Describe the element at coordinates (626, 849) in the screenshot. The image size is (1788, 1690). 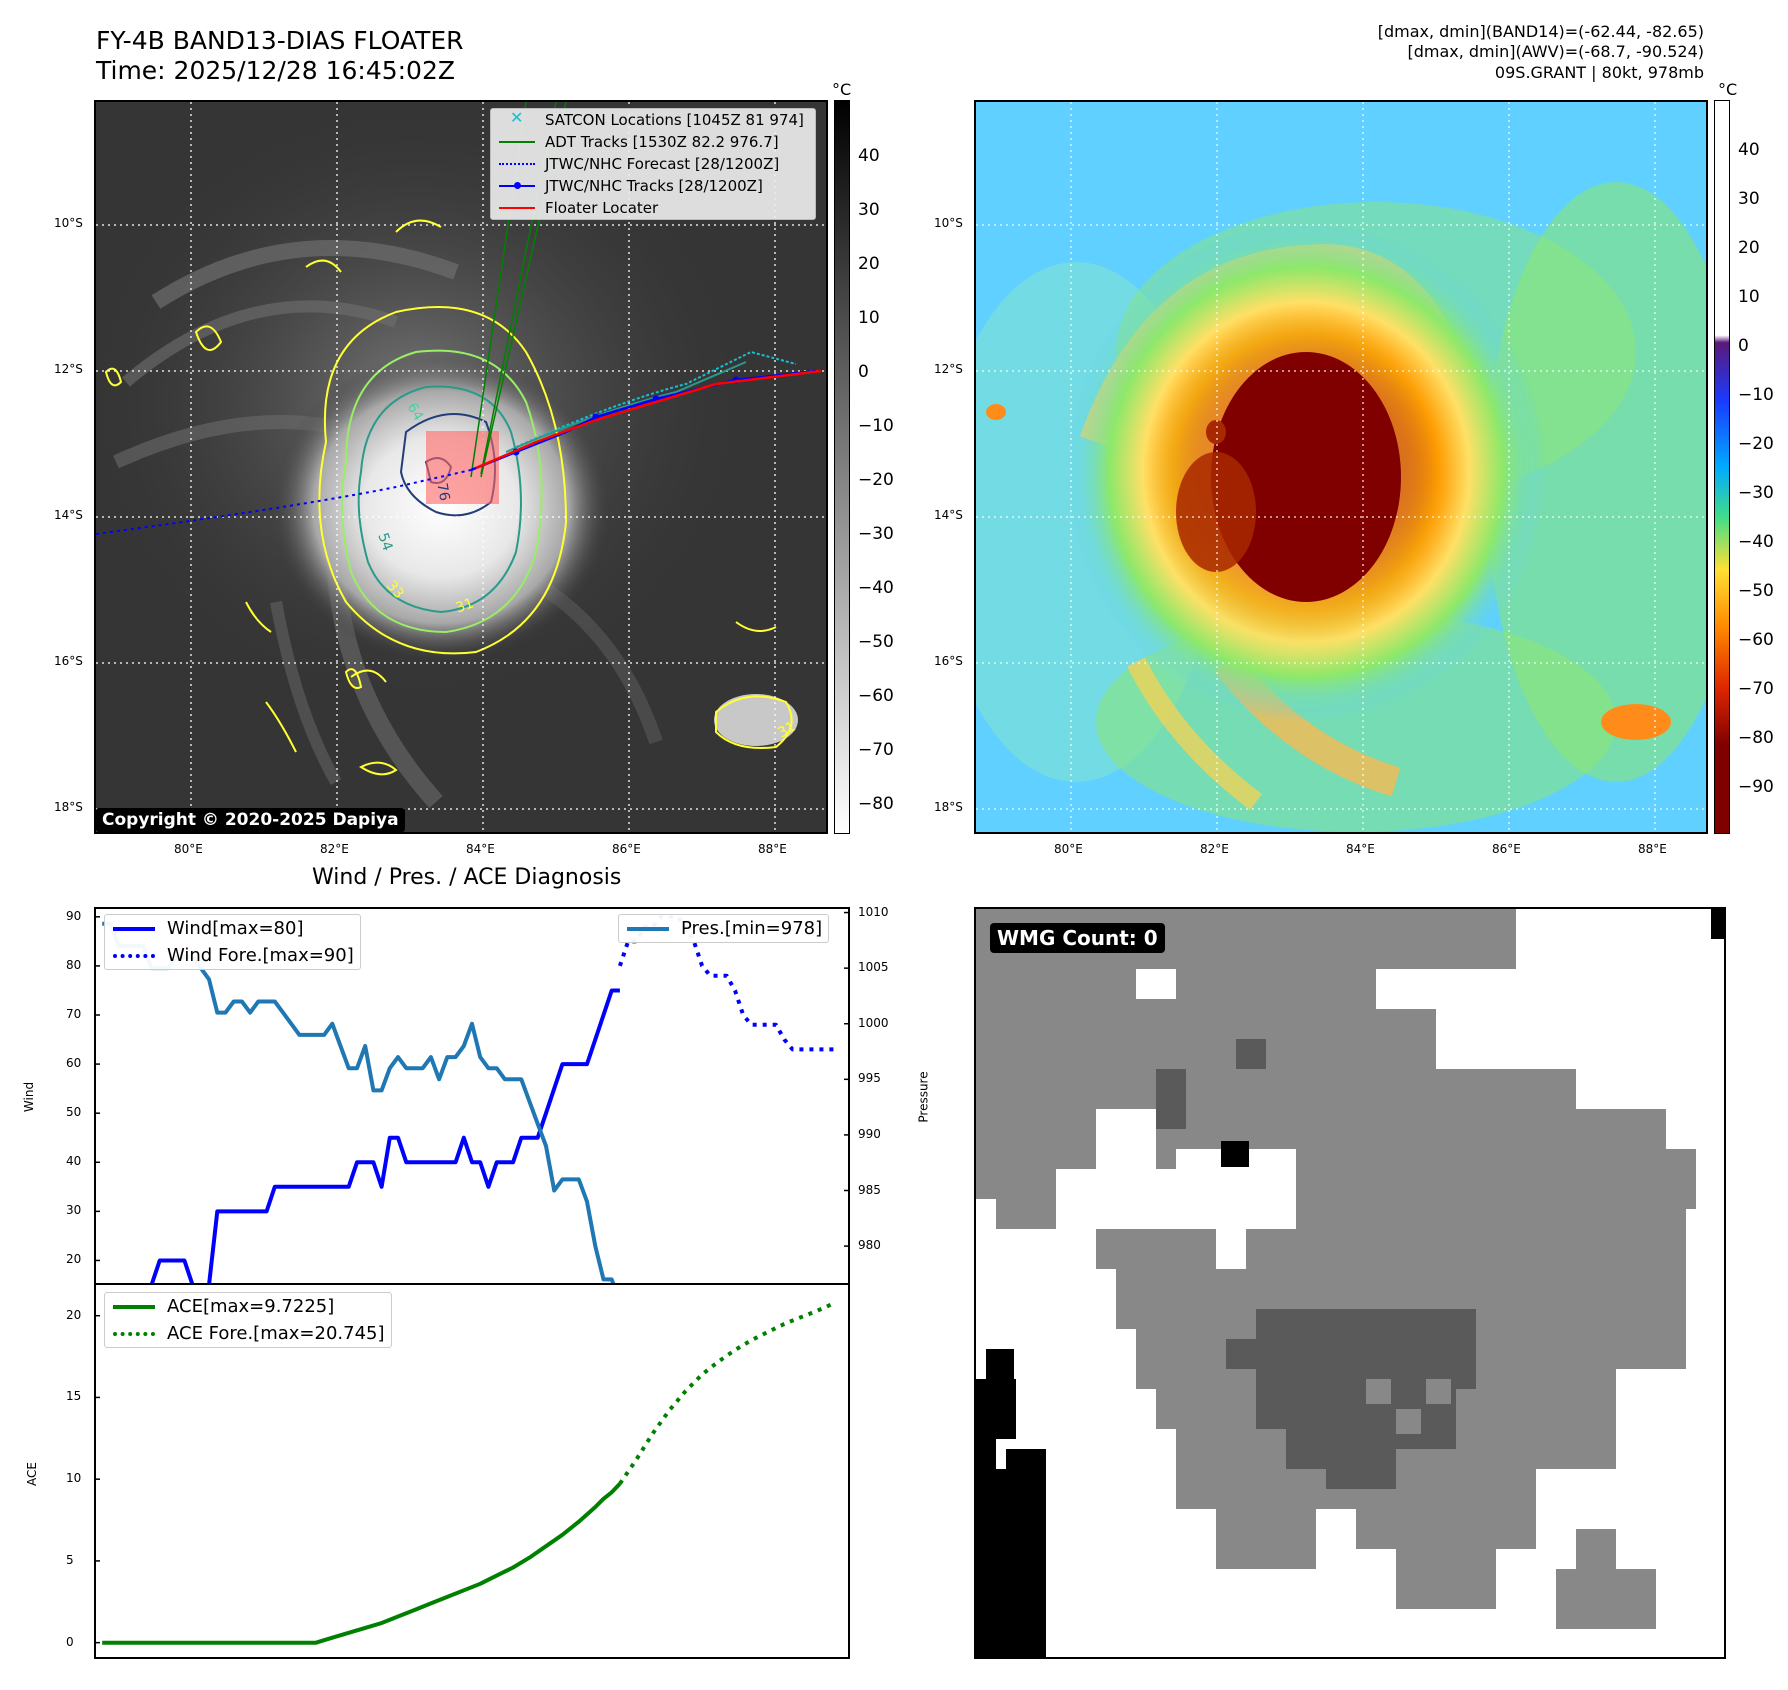
I see `ir-lon-tick: 86°E` at that location.